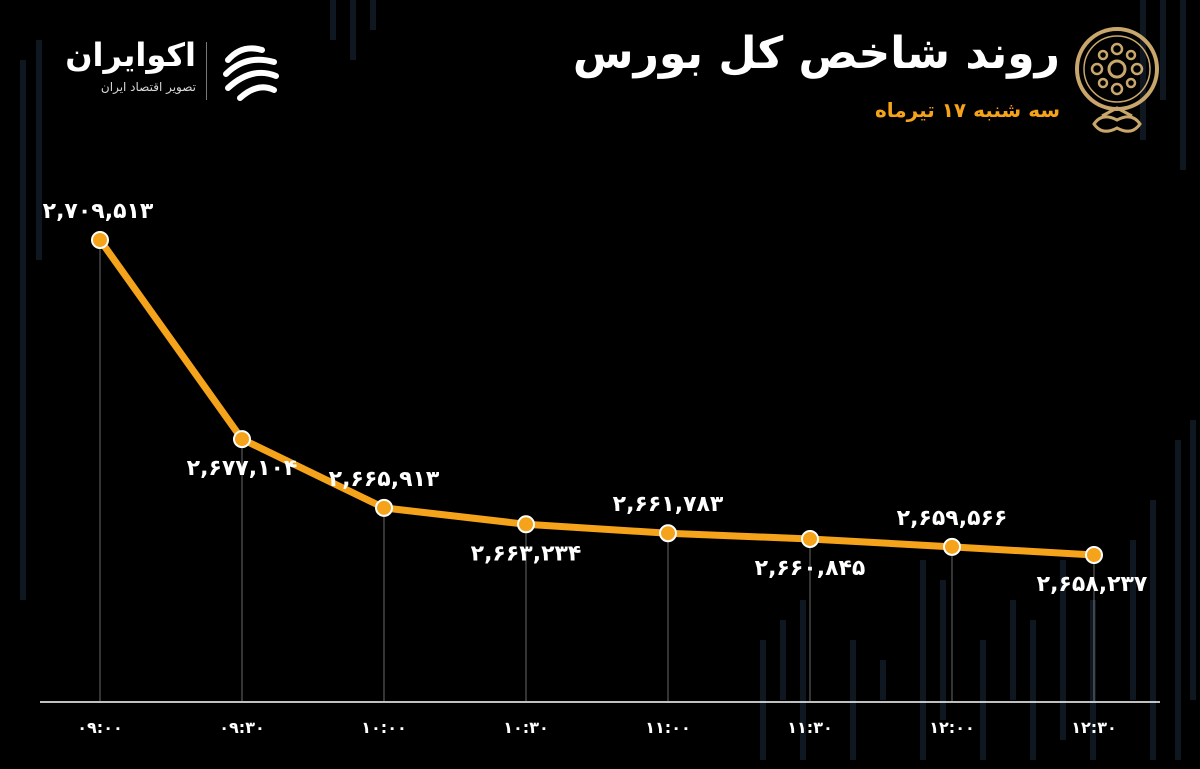 Image resolution: width=1200 pixels, height=769 pixels. Describe the element at coordinates (951, 727) in the screenshot. I see `x-tick-label: ۱۲:۰۰` at that location.